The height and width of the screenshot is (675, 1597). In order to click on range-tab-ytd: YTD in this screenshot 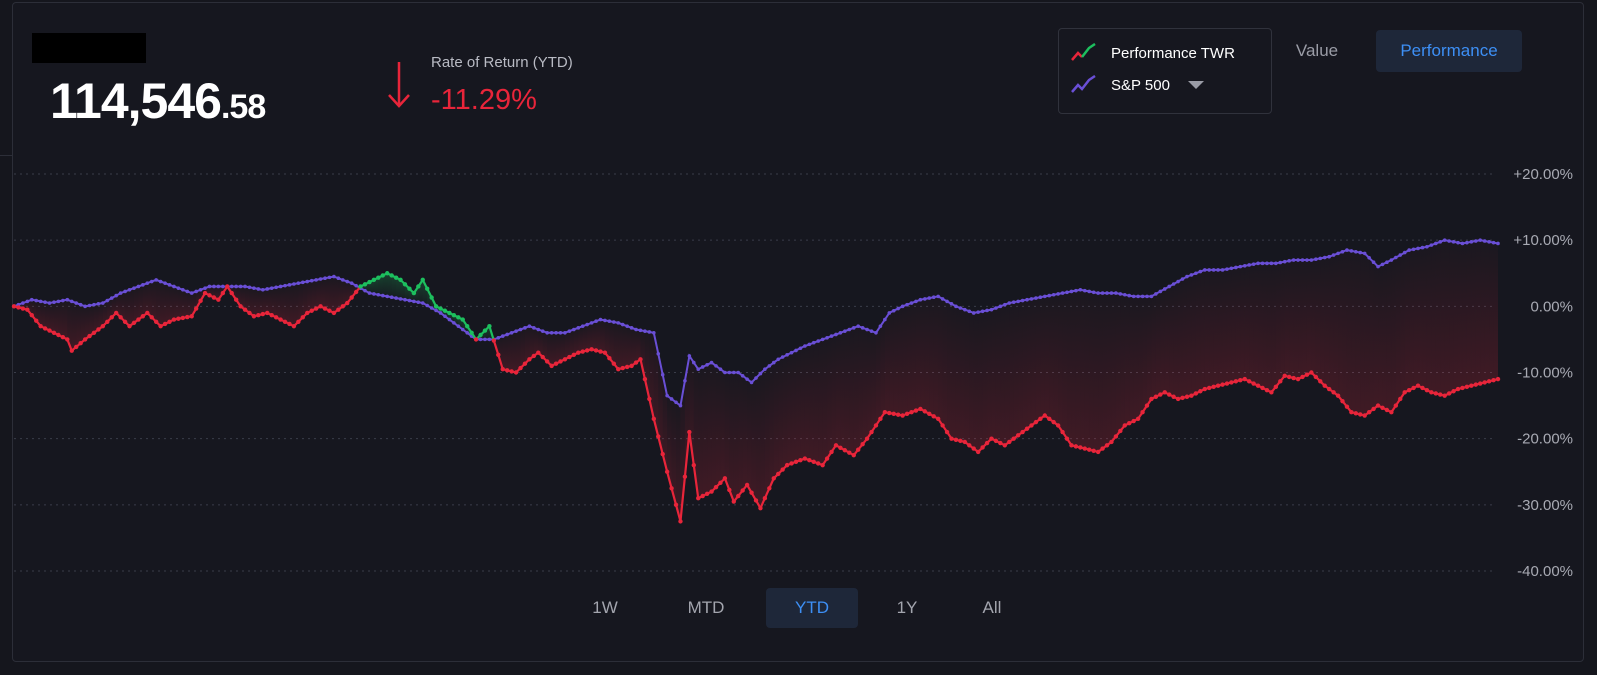, I will do `click(812, 608)`.